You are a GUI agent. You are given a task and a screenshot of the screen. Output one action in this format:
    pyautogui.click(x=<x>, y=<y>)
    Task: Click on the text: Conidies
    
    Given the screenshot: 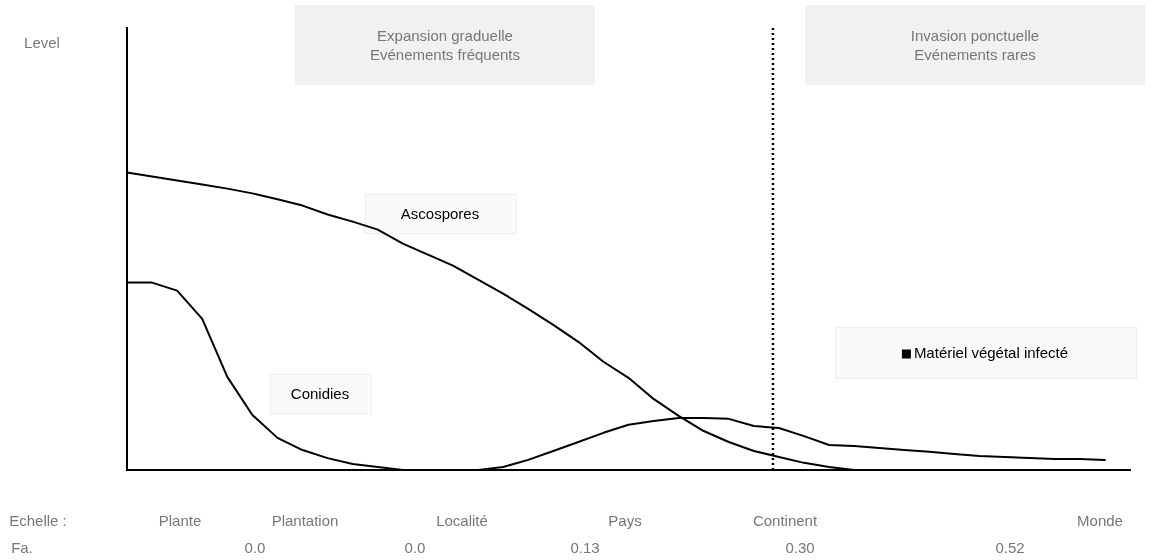 What is the action you would take?
    pyautogui.click(x=320, y=393)
    